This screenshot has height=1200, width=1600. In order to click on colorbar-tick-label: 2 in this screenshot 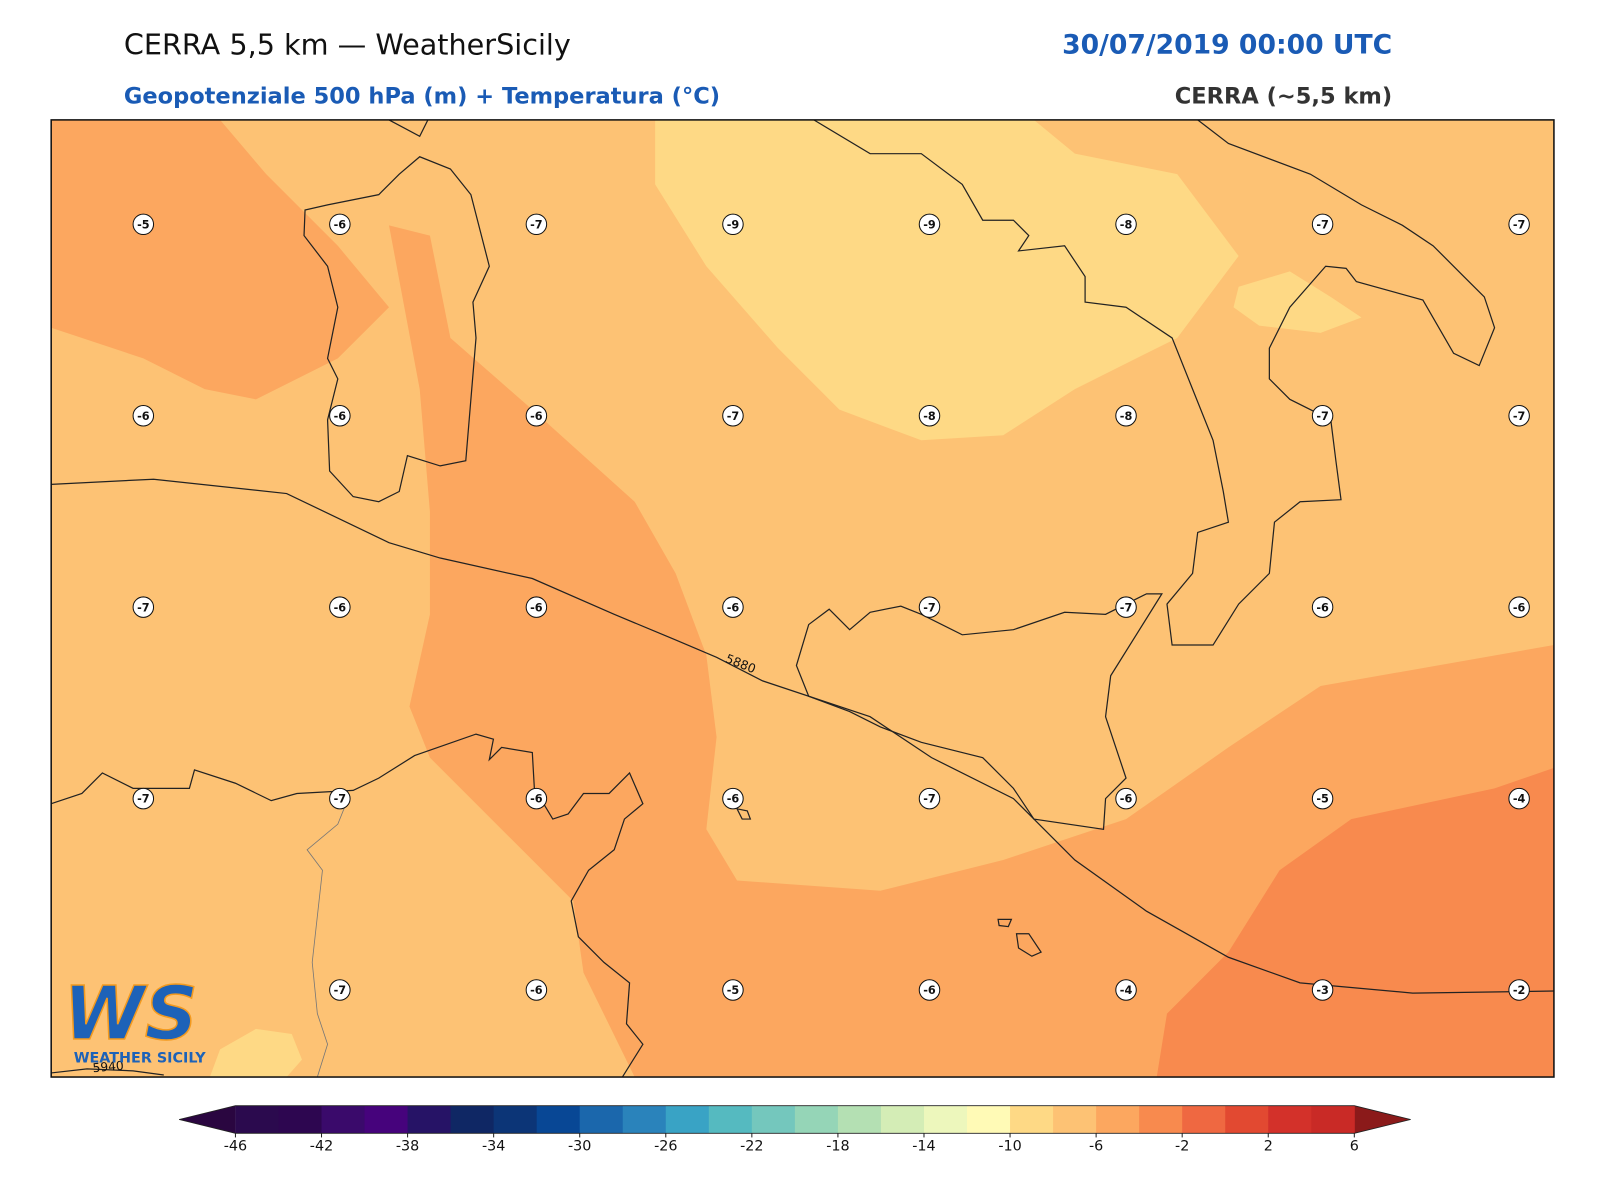, I will do `click(1268, 1147)`.